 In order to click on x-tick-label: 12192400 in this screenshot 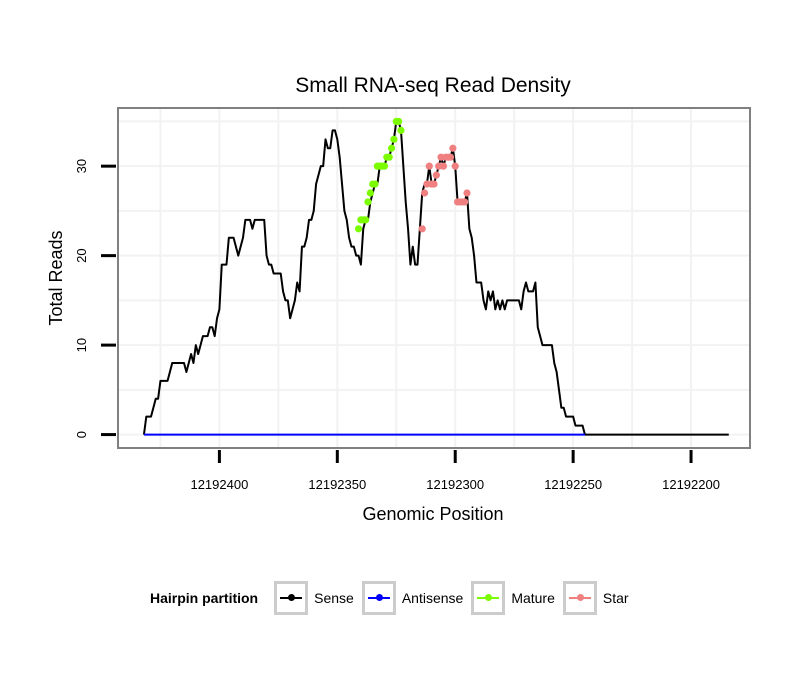, I will do `click(219, 484)`.